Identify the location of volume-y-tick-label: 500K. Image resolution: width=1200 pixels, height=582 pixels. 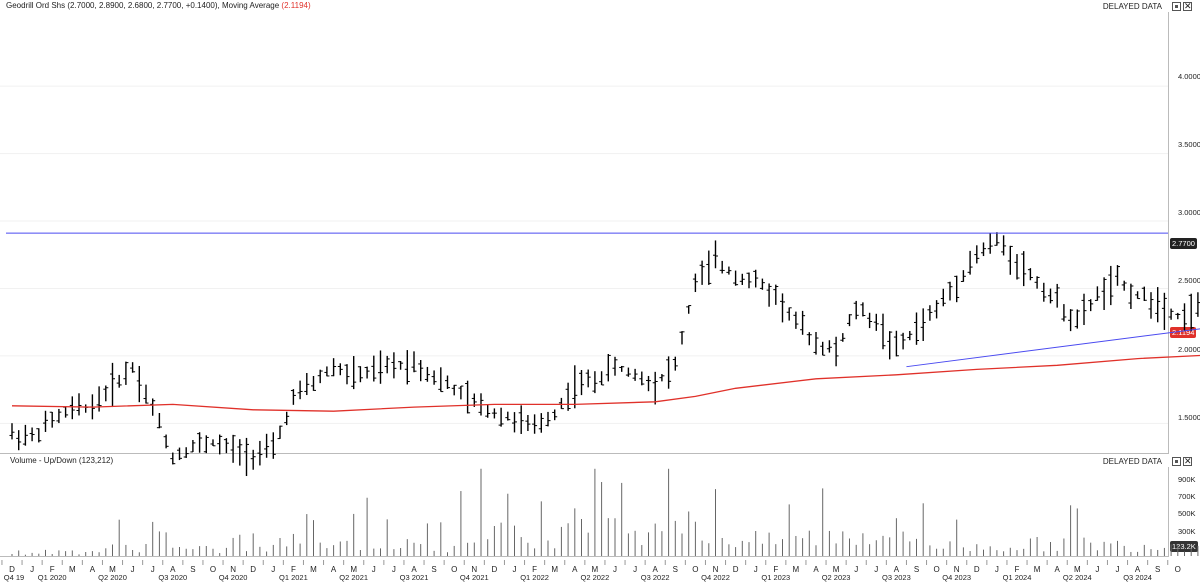
(1187, 513).